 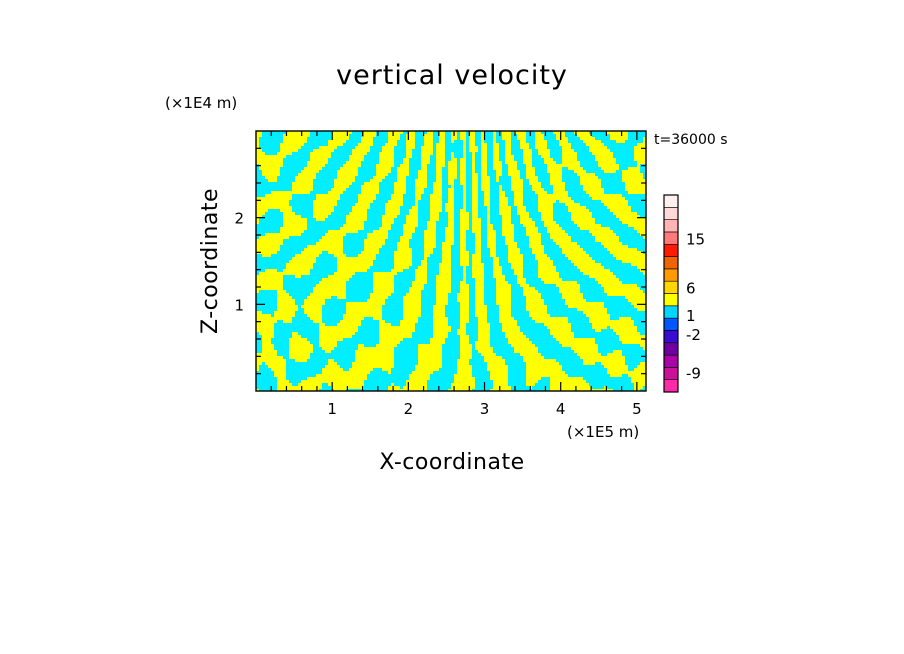 I want to click on x-tick-label: 5, so click(x=637, y=409).